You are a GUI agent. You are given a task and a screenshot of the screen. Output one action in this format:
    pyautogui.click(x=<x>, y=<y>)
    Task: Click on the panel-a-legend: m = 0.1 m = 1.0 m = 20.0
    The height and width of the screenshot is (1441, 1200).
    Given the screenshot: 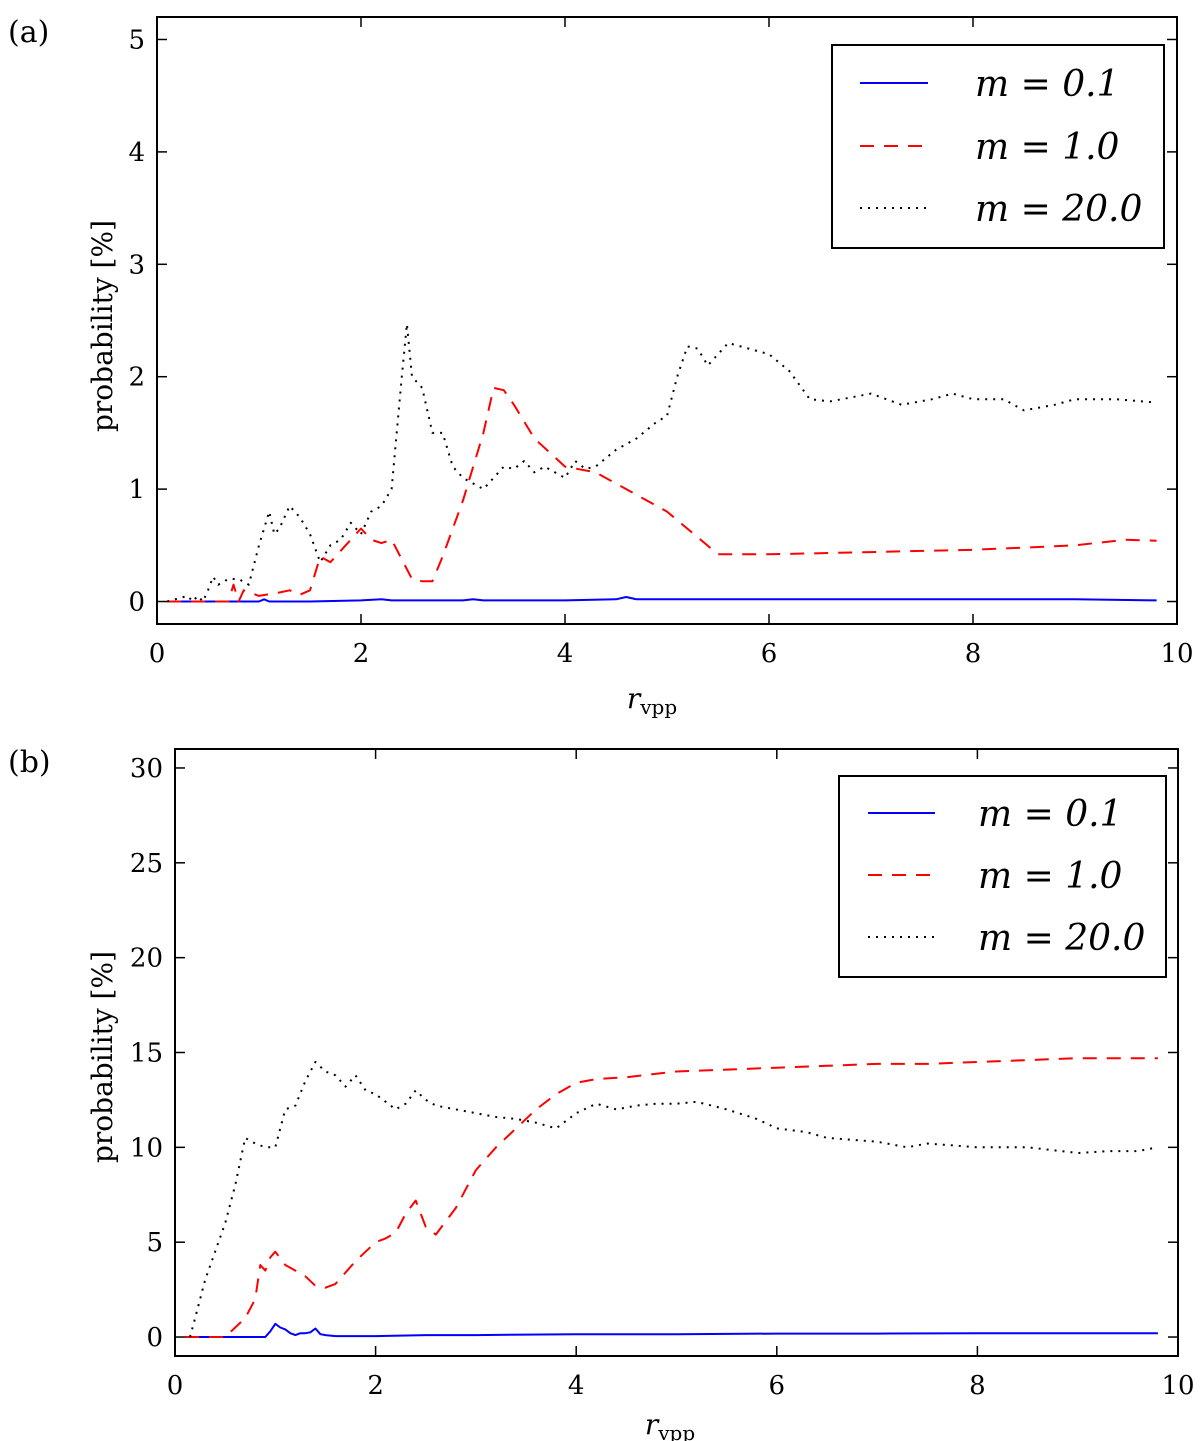 What is the action you would take?
    pyautogui.click(x=998, y=146)
    